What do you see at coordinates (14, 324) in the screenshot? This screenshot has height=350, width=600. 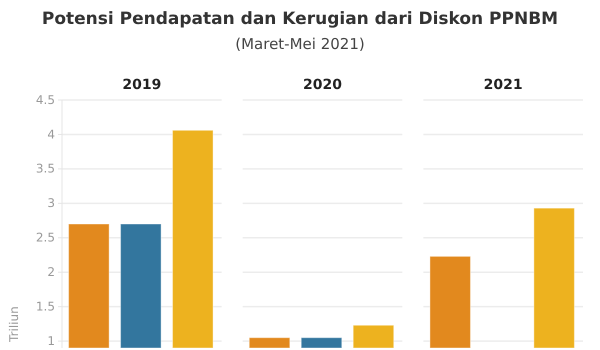 I see `y-axis-title: Triliun` at bounding box center [14, 324].